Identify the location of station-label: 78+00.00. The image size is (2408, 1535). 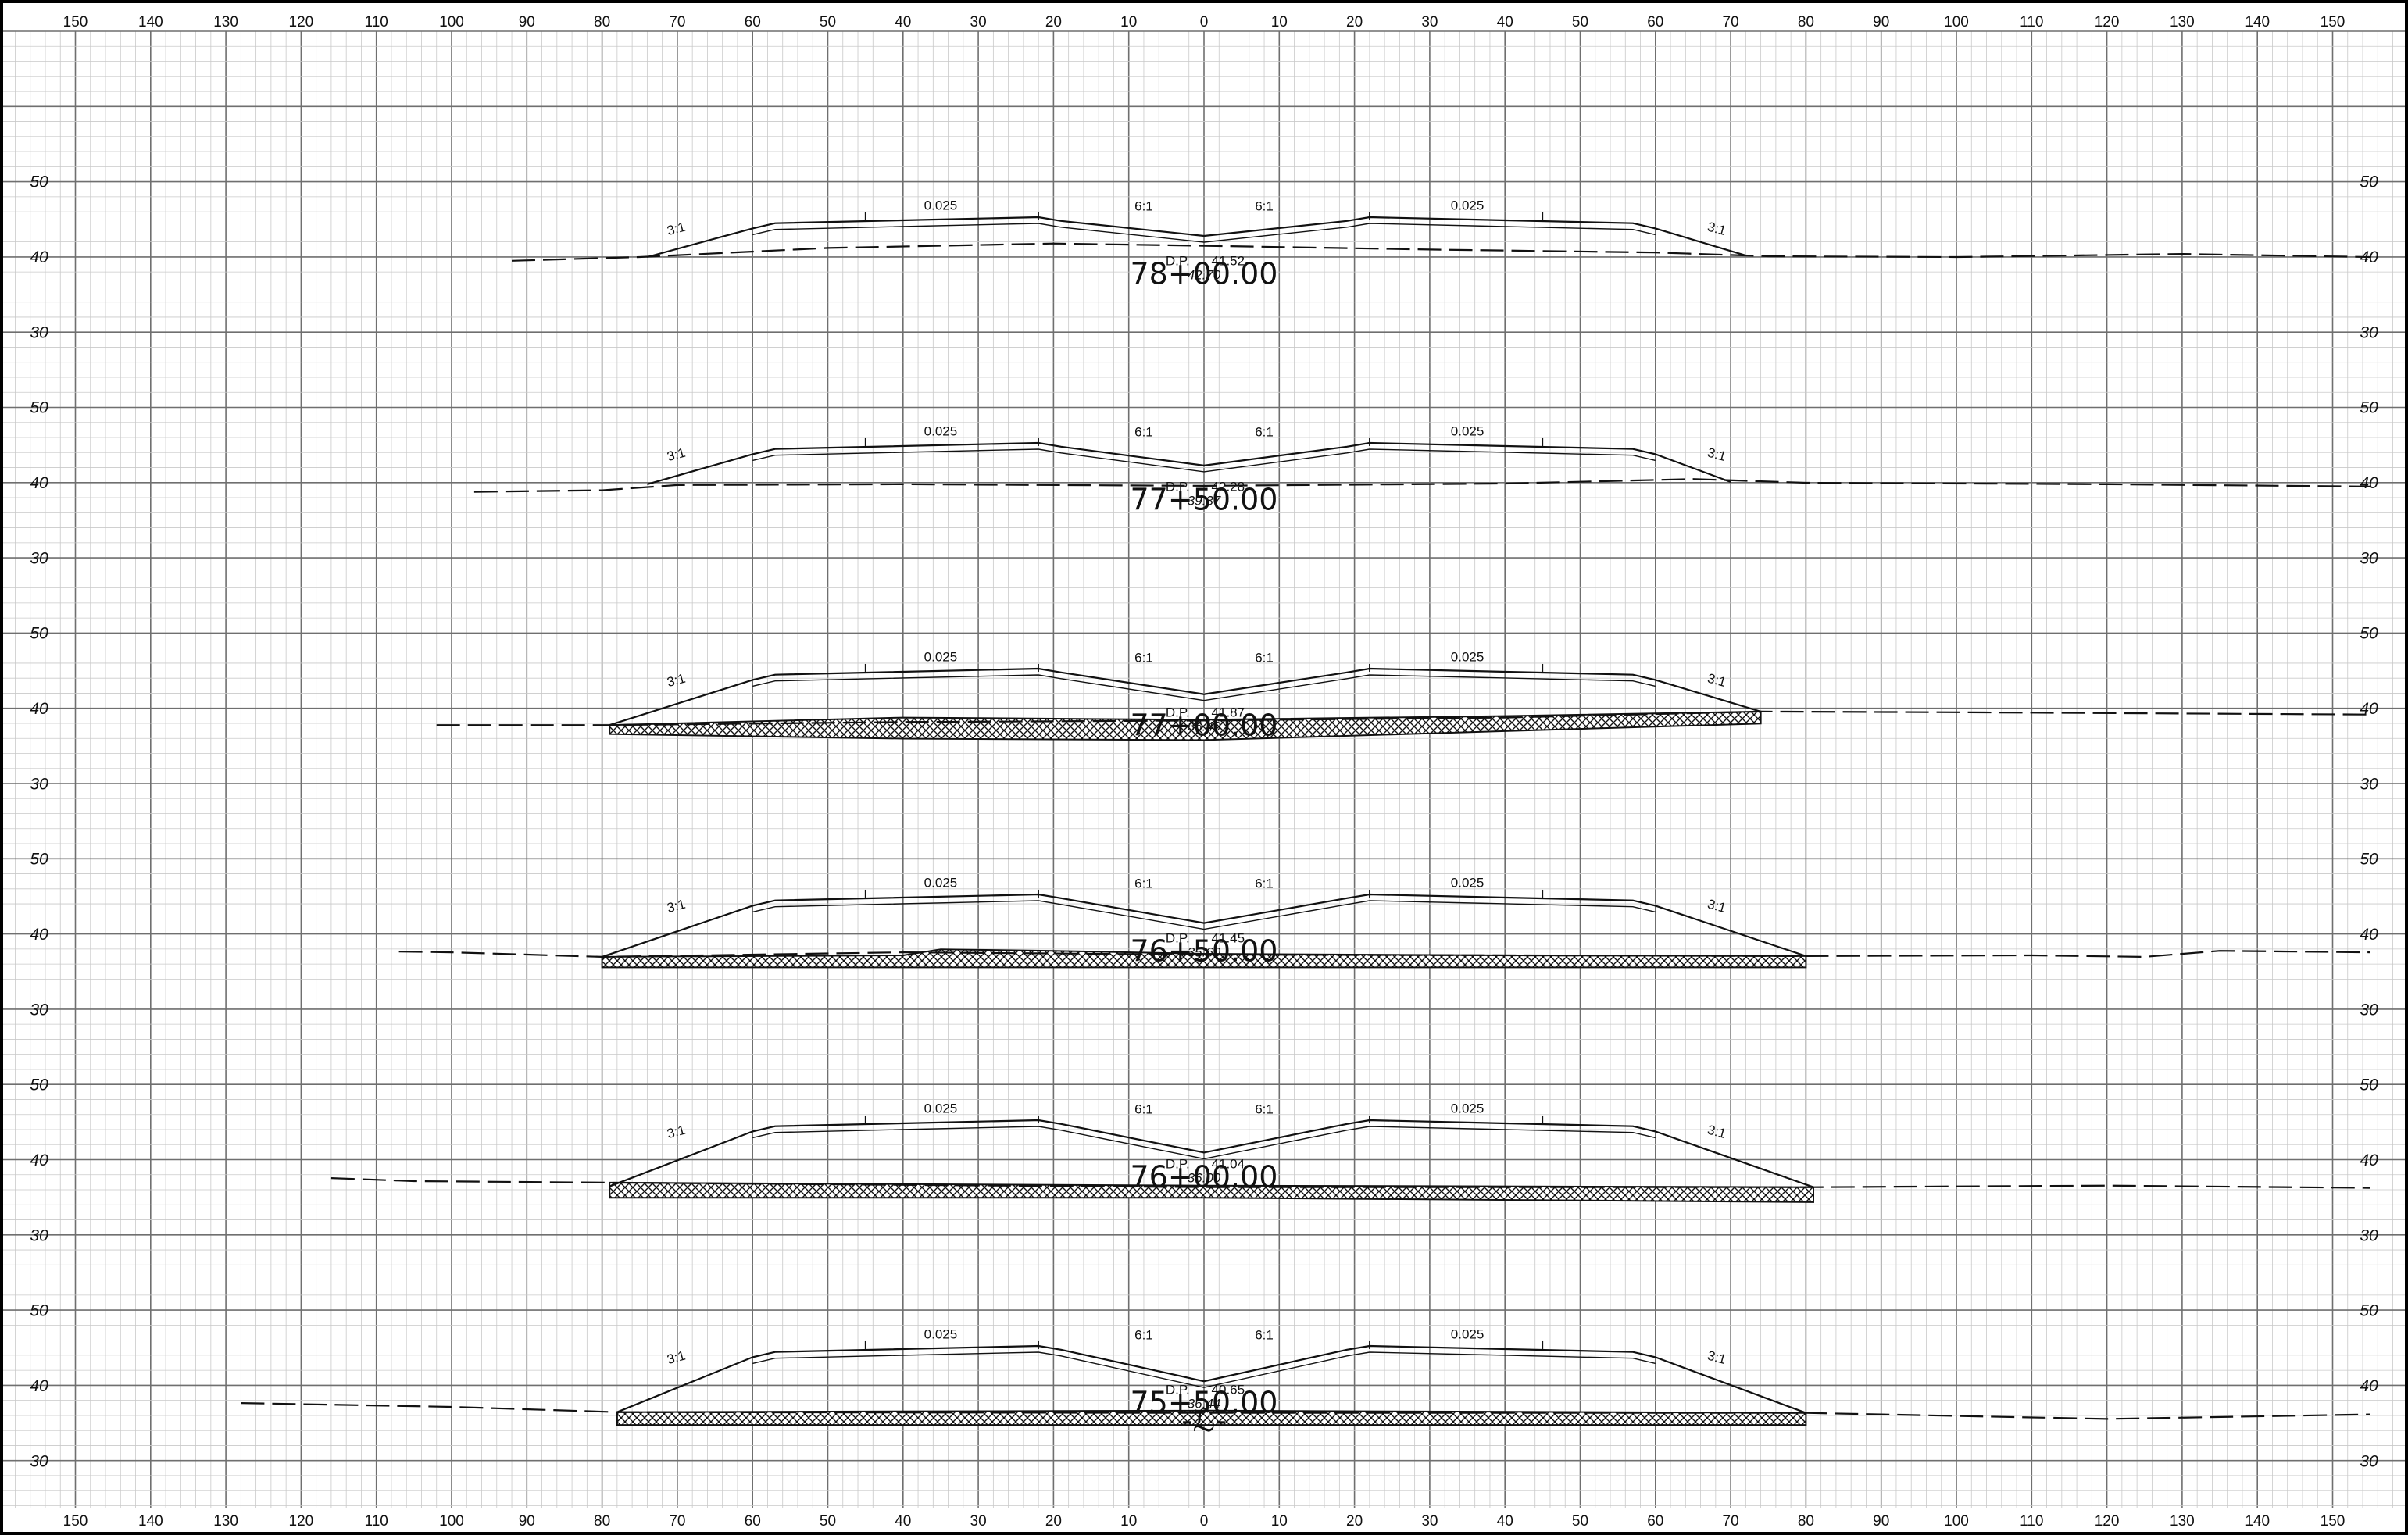
(1204, 274).